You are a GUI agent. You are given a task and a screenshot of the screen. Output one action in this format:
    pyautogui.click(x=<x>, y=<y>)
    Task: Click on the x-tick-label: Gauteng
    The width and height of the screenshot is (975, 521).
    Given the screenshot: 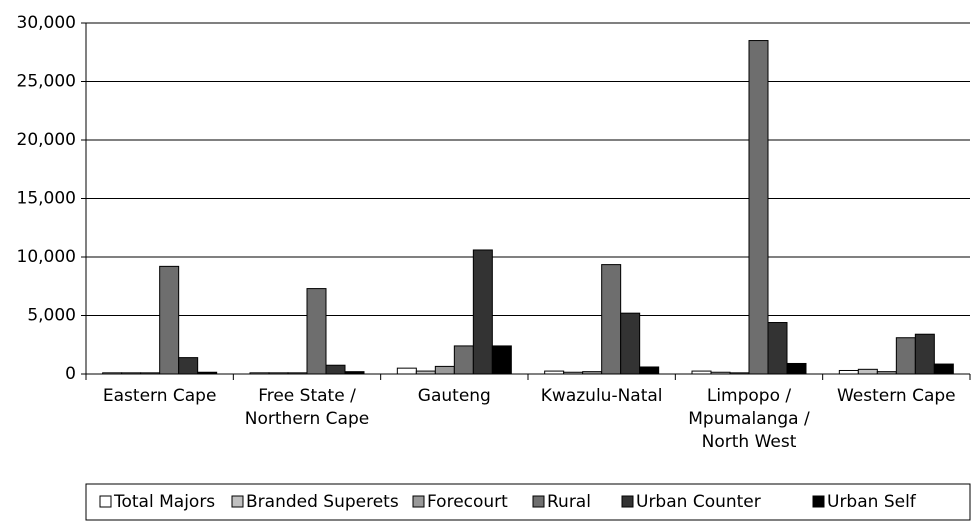 What is the action you would take?
    pyautogui.click(x=454, y=396)
    